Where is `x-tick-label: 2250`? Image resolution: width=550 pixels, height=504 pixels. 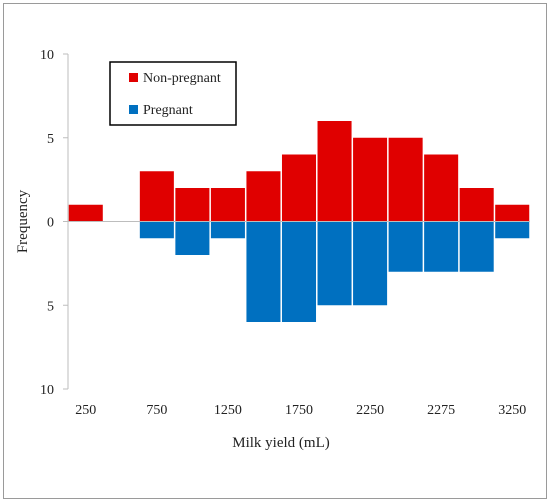
x-tick-label: 2250 is located at coordinates (370, 410).